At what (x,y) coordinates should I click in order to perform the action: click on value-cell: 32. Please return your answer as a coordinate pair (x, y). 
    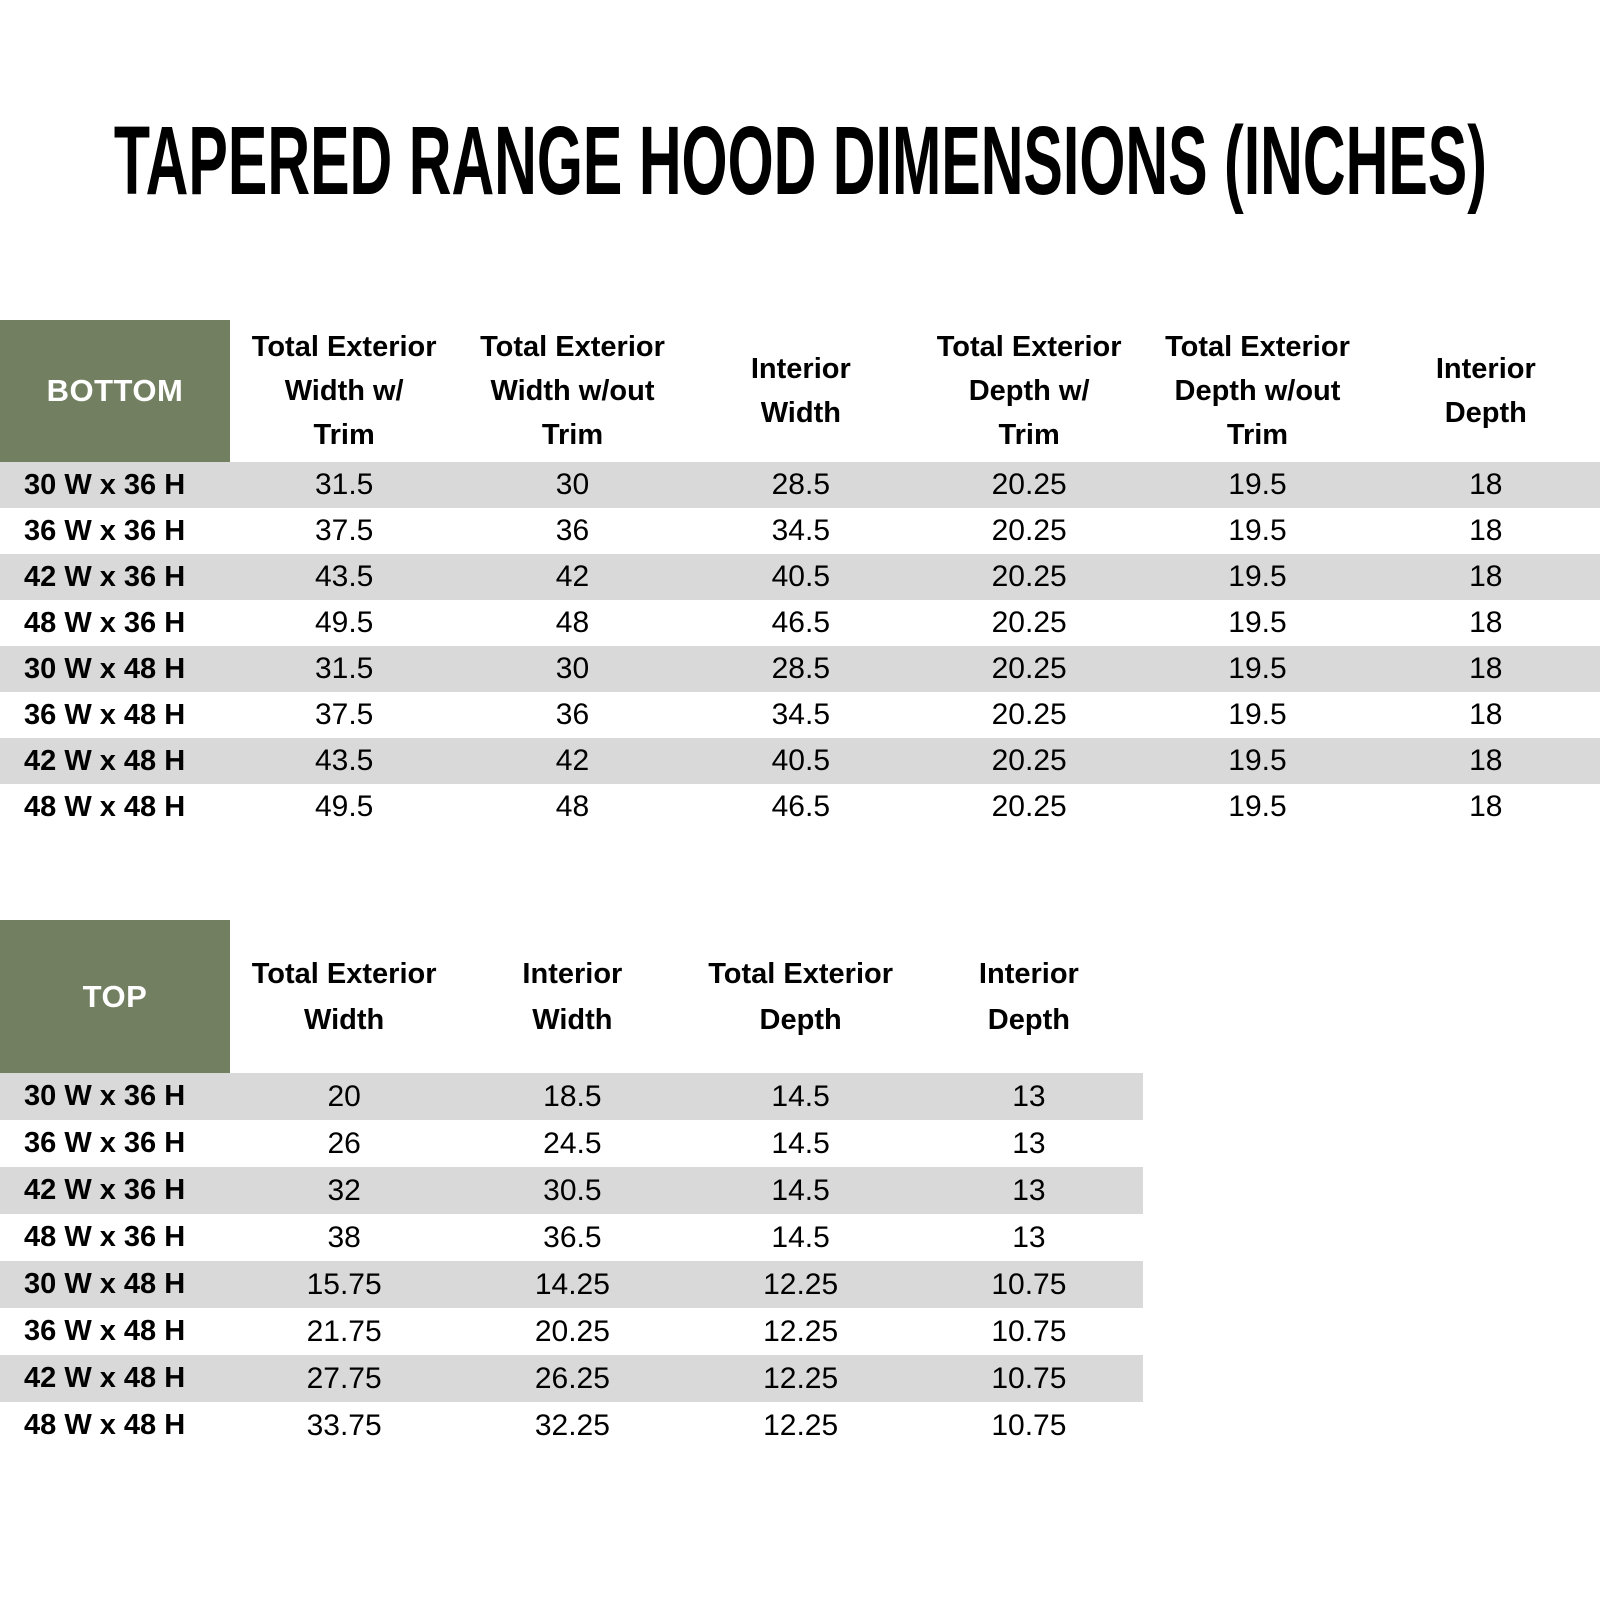
    Looking at the image, I should click on (344, 1190).